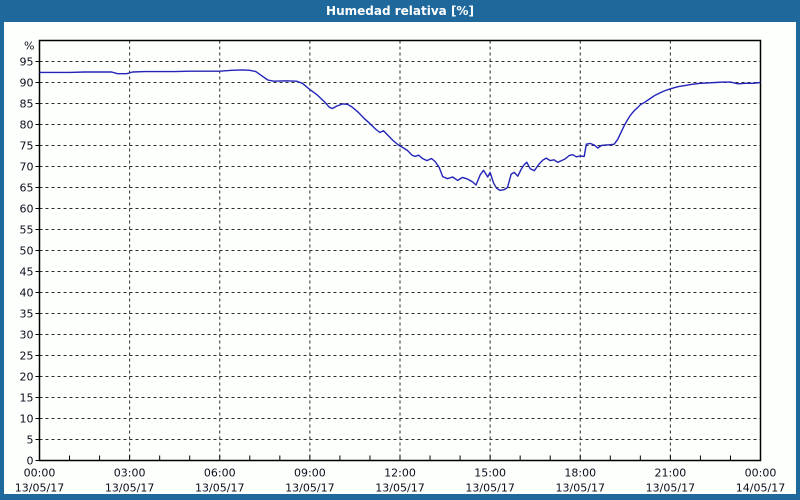  What do you see at coordinates (220, 473) in the screenshot?
I see `svg-text: 06:00` at bounding box center [220, 473].